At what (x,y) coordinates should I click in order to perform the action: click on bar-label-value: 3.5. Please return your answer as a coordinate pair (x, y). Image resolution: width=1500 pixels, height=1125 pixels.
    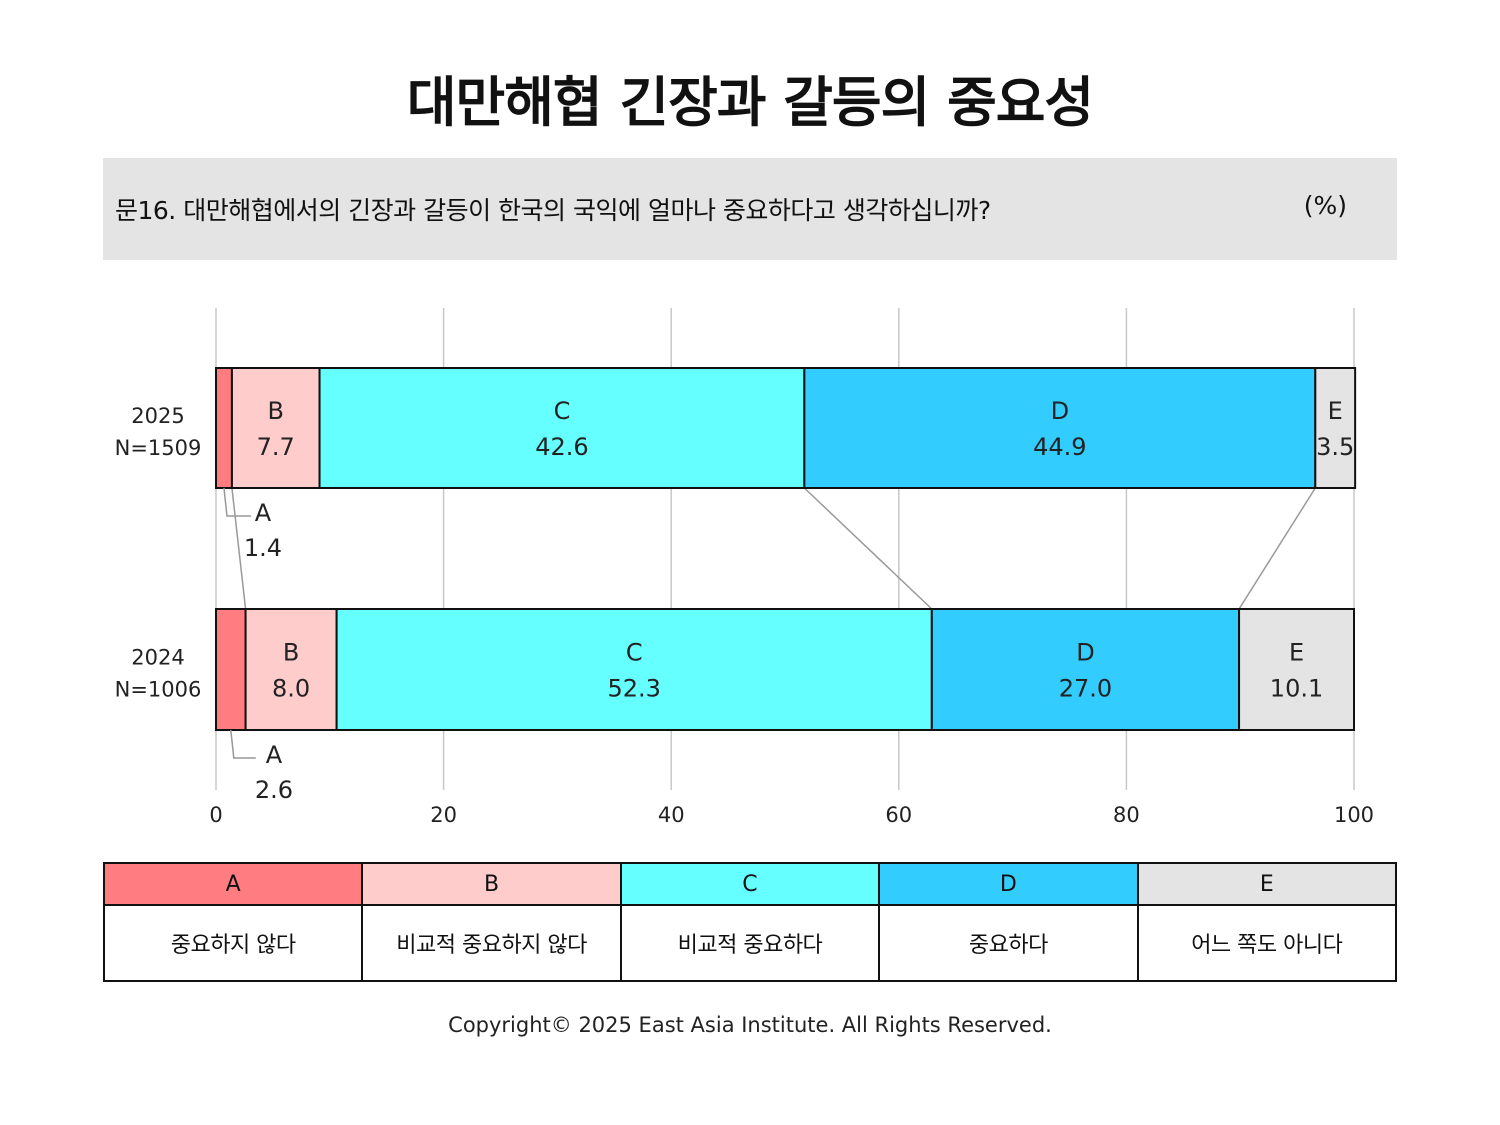
    Looking at the image, I should click on (1335, 447).